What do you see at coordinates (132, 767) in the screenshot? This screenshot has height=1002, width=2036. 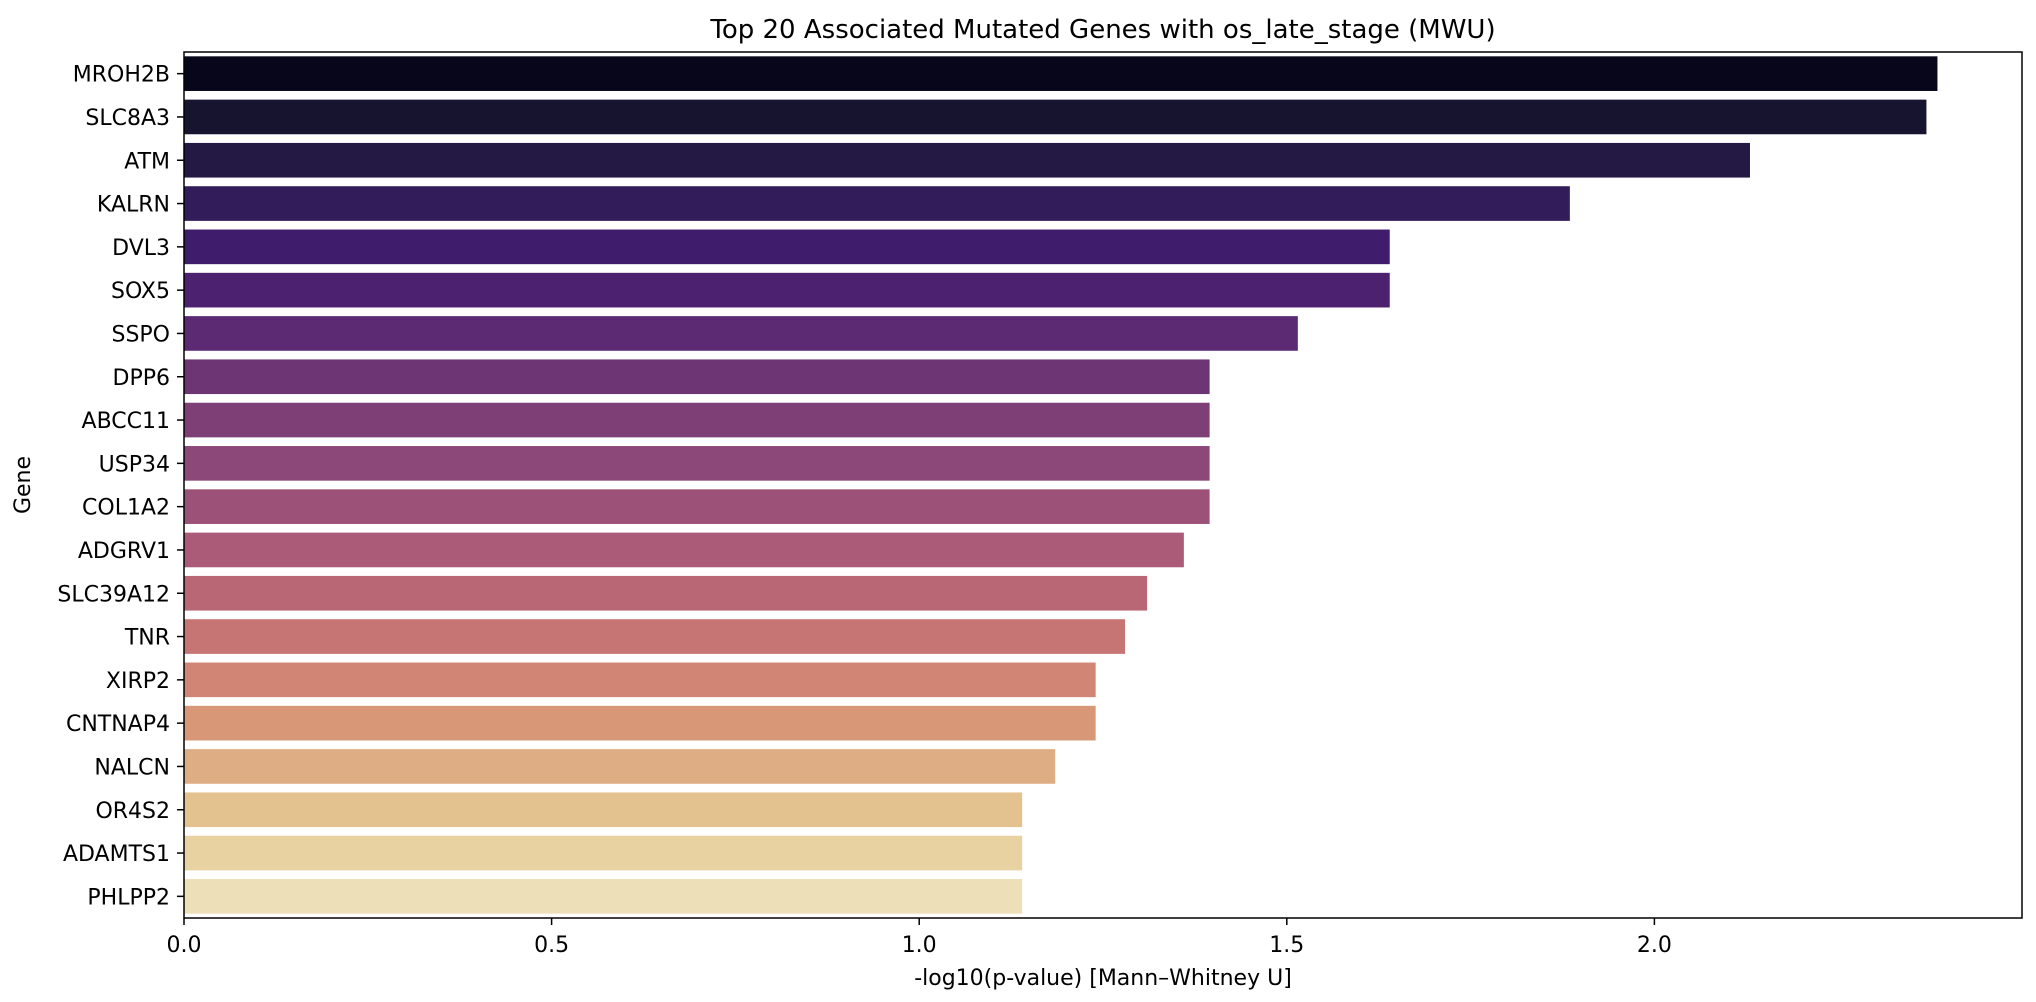 I see `y-tick-label: NALCN` at bounding box center [132, 767].